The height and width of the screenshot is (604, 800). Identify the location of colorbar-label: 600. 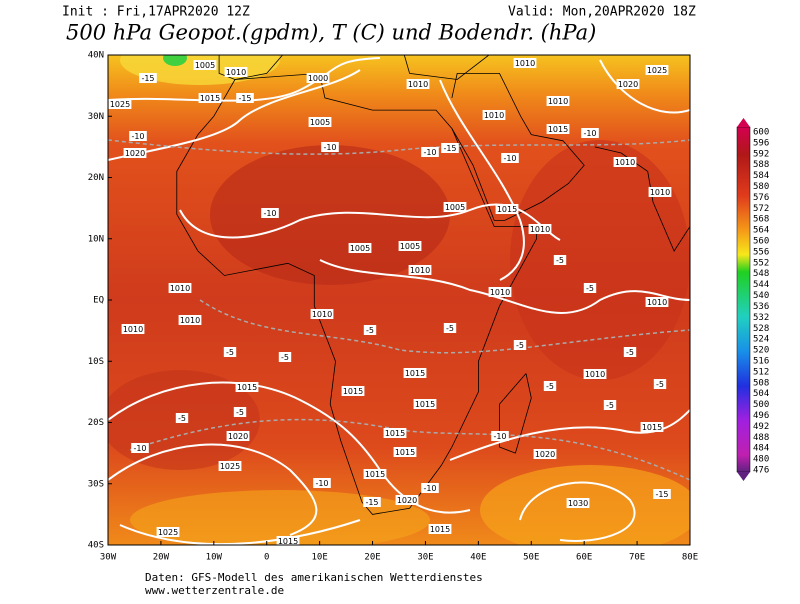
(761, 133).